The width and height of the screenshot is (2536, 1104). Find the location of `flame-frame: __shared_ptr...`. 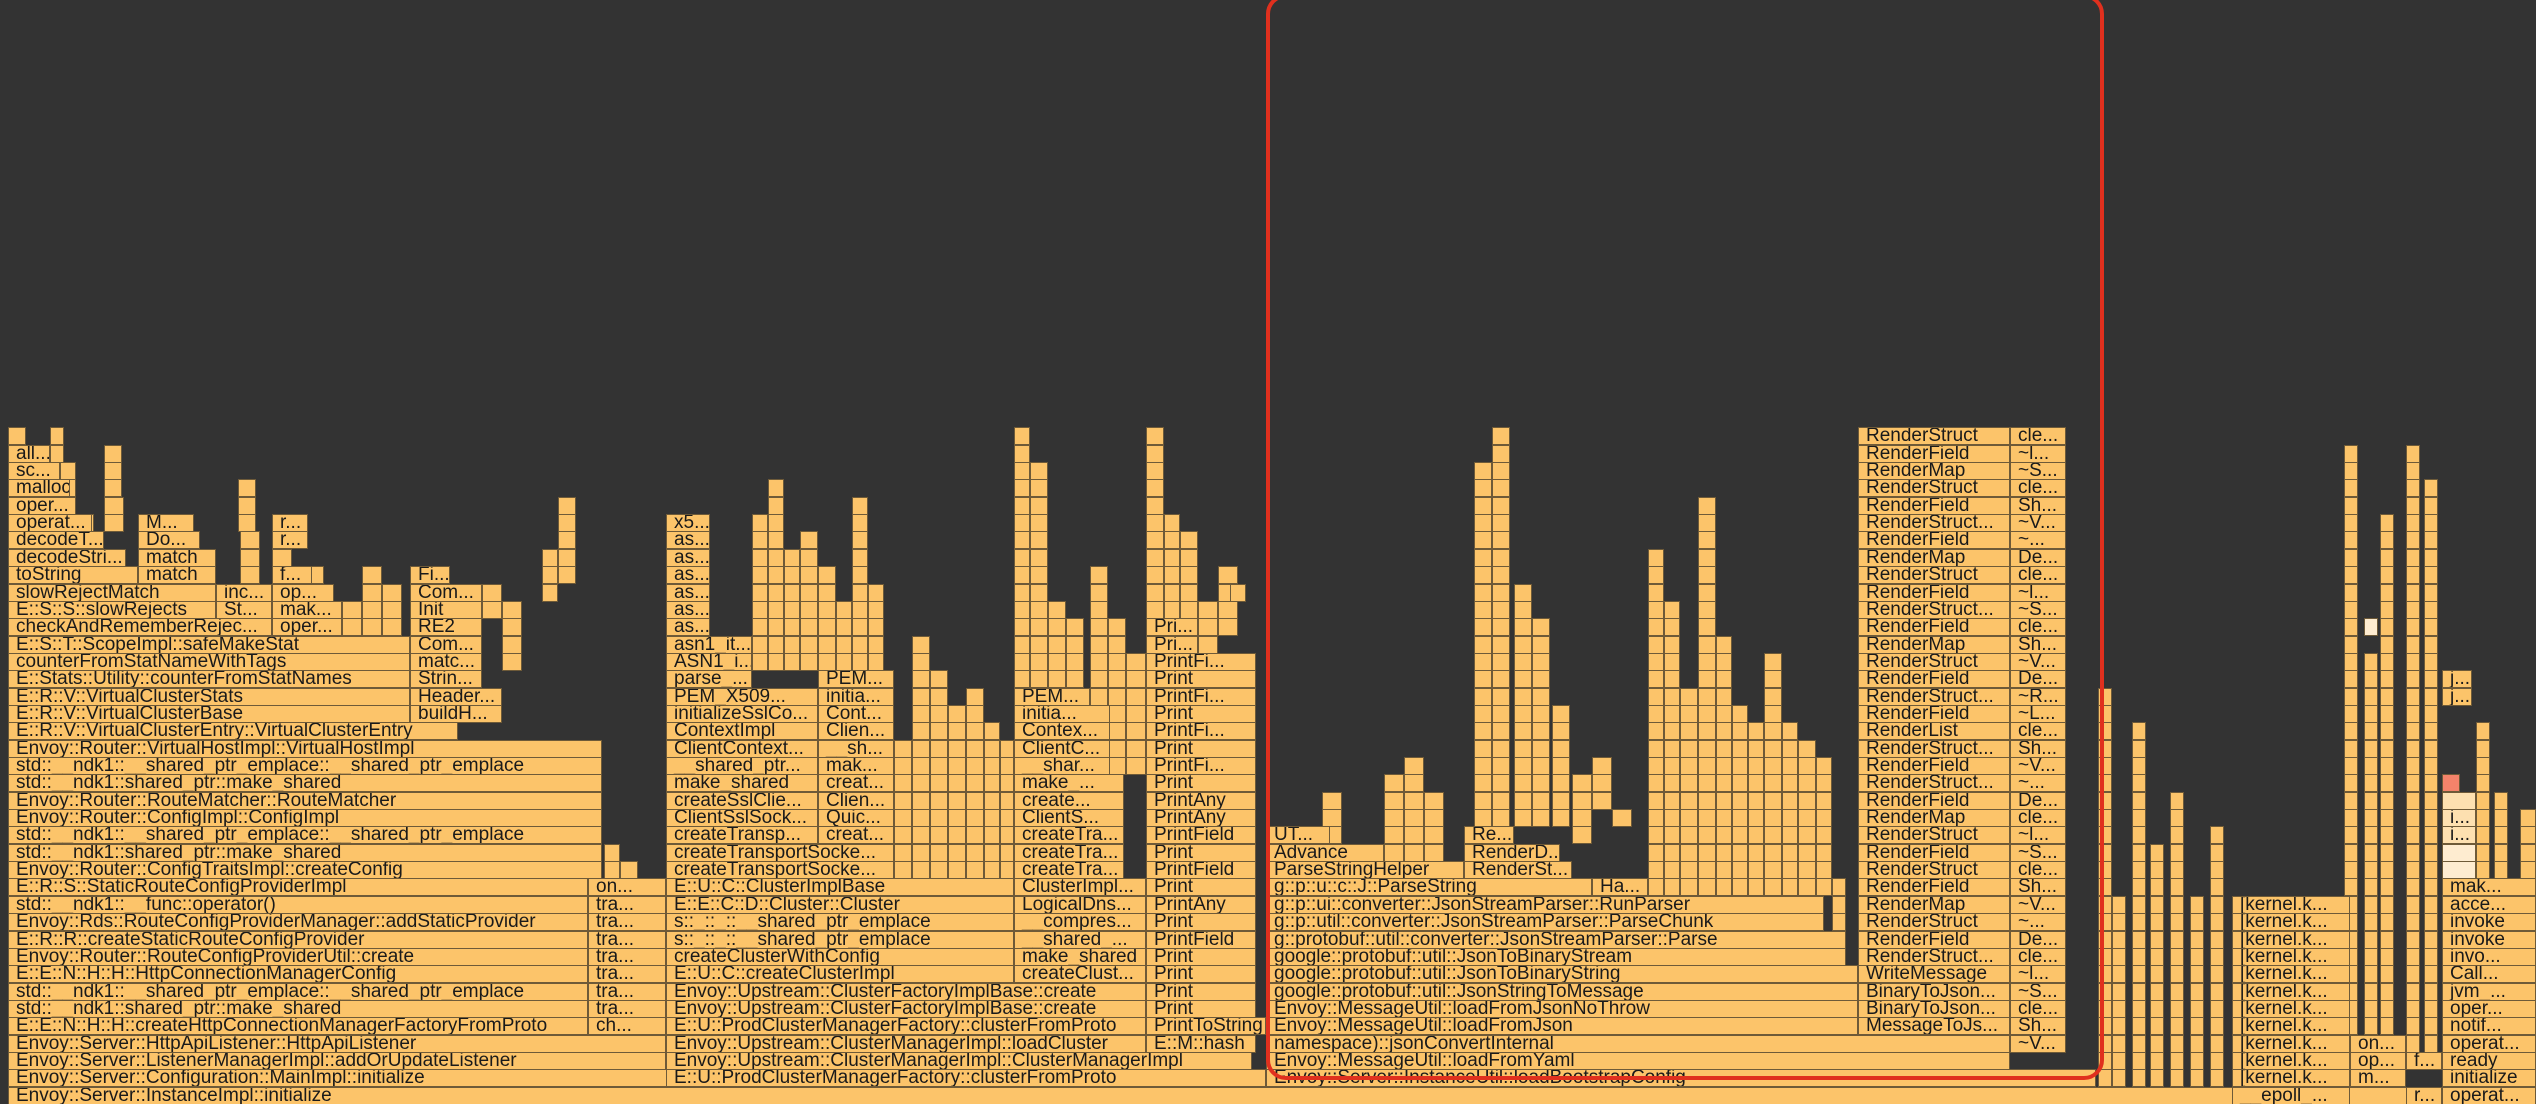

flame-frame: __shared_ptr... is located at coordinates (742, 766).